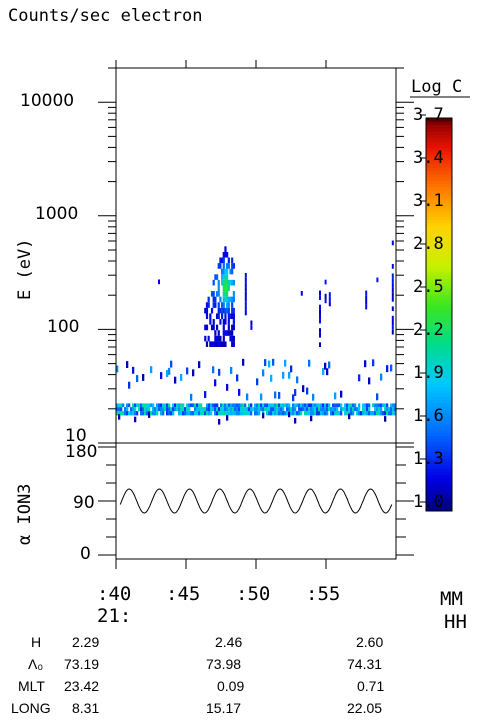 The width and height of the screenshot is (487, 720). What do you see at coordinates (114, 594) in the screenshot?
I see `time-tick-label: :40` at bounding box center [114, 594].